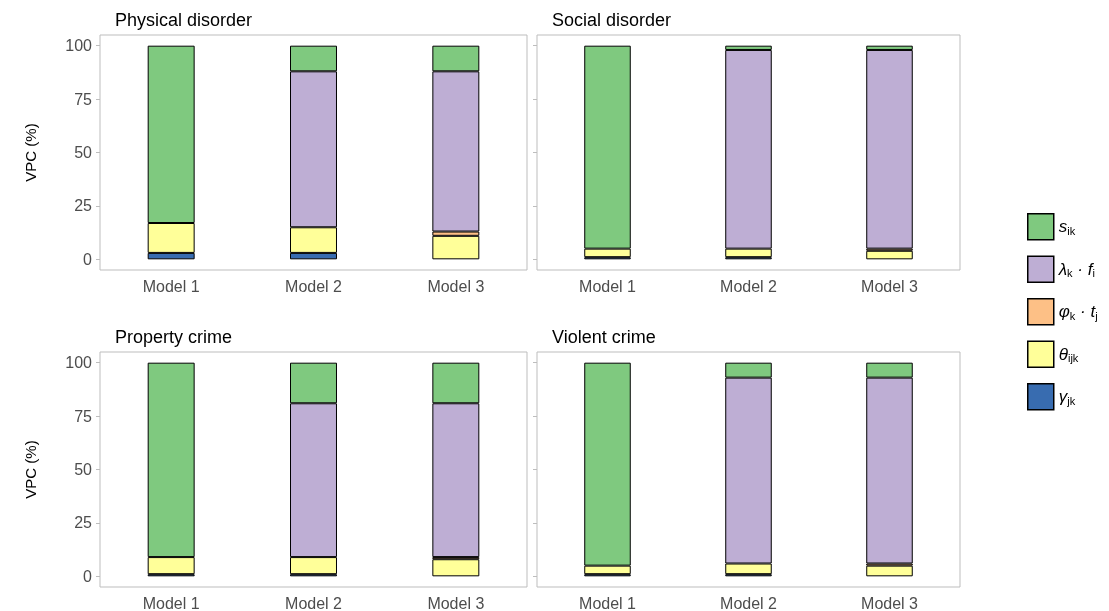 Image resolution: width=1109 pixels, height=611 pixels. Describe the element at coordinates (612, 20) in the screenshot. I see `chart-title: Social disorder` at that location.